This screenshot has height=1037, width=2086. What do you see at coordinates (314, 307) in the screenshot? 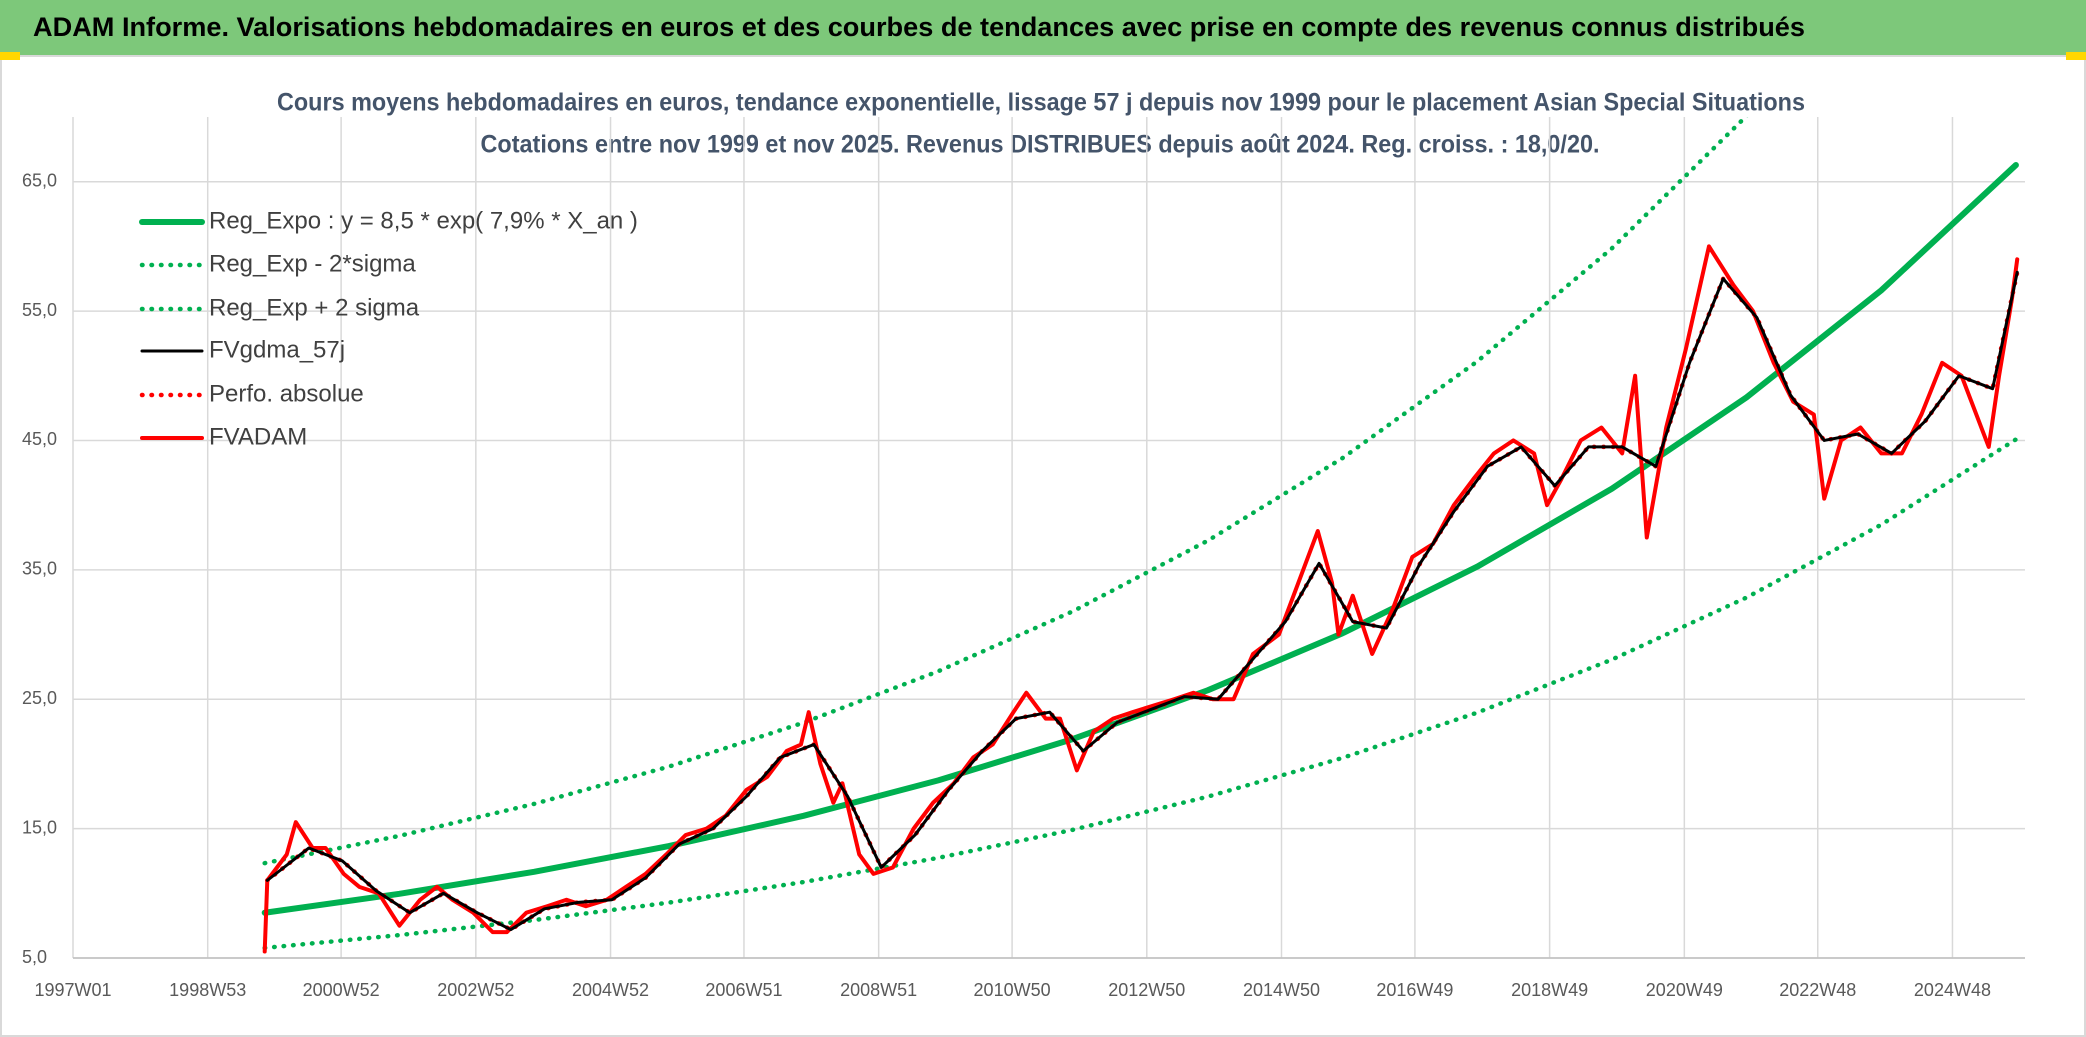
I see `legend-label: Reg_Exp + 2 sigma` at bounding box center [314, 307].